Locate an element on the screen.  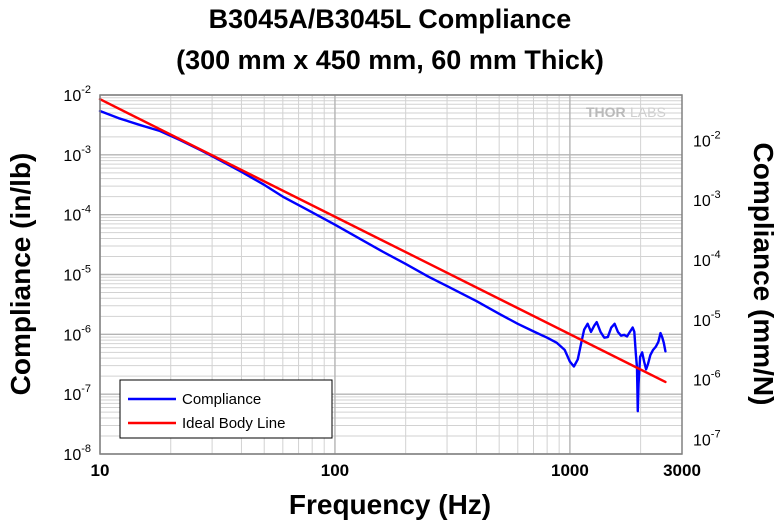
y-tick-label-left: 10⁻⁷ is located at coordinates (77, 393).